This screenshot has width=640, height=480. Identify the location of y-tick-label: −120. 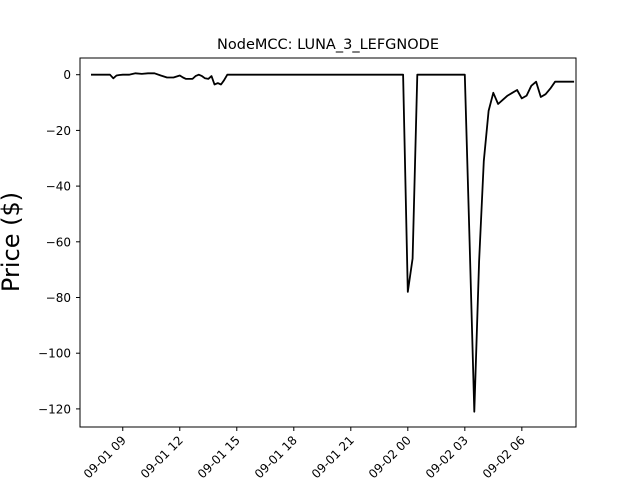
(54, 409).